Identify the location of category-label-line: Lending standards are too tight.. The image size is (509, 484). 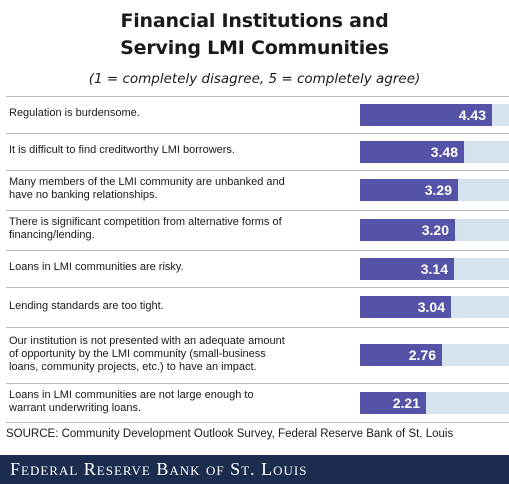
(86, 306).